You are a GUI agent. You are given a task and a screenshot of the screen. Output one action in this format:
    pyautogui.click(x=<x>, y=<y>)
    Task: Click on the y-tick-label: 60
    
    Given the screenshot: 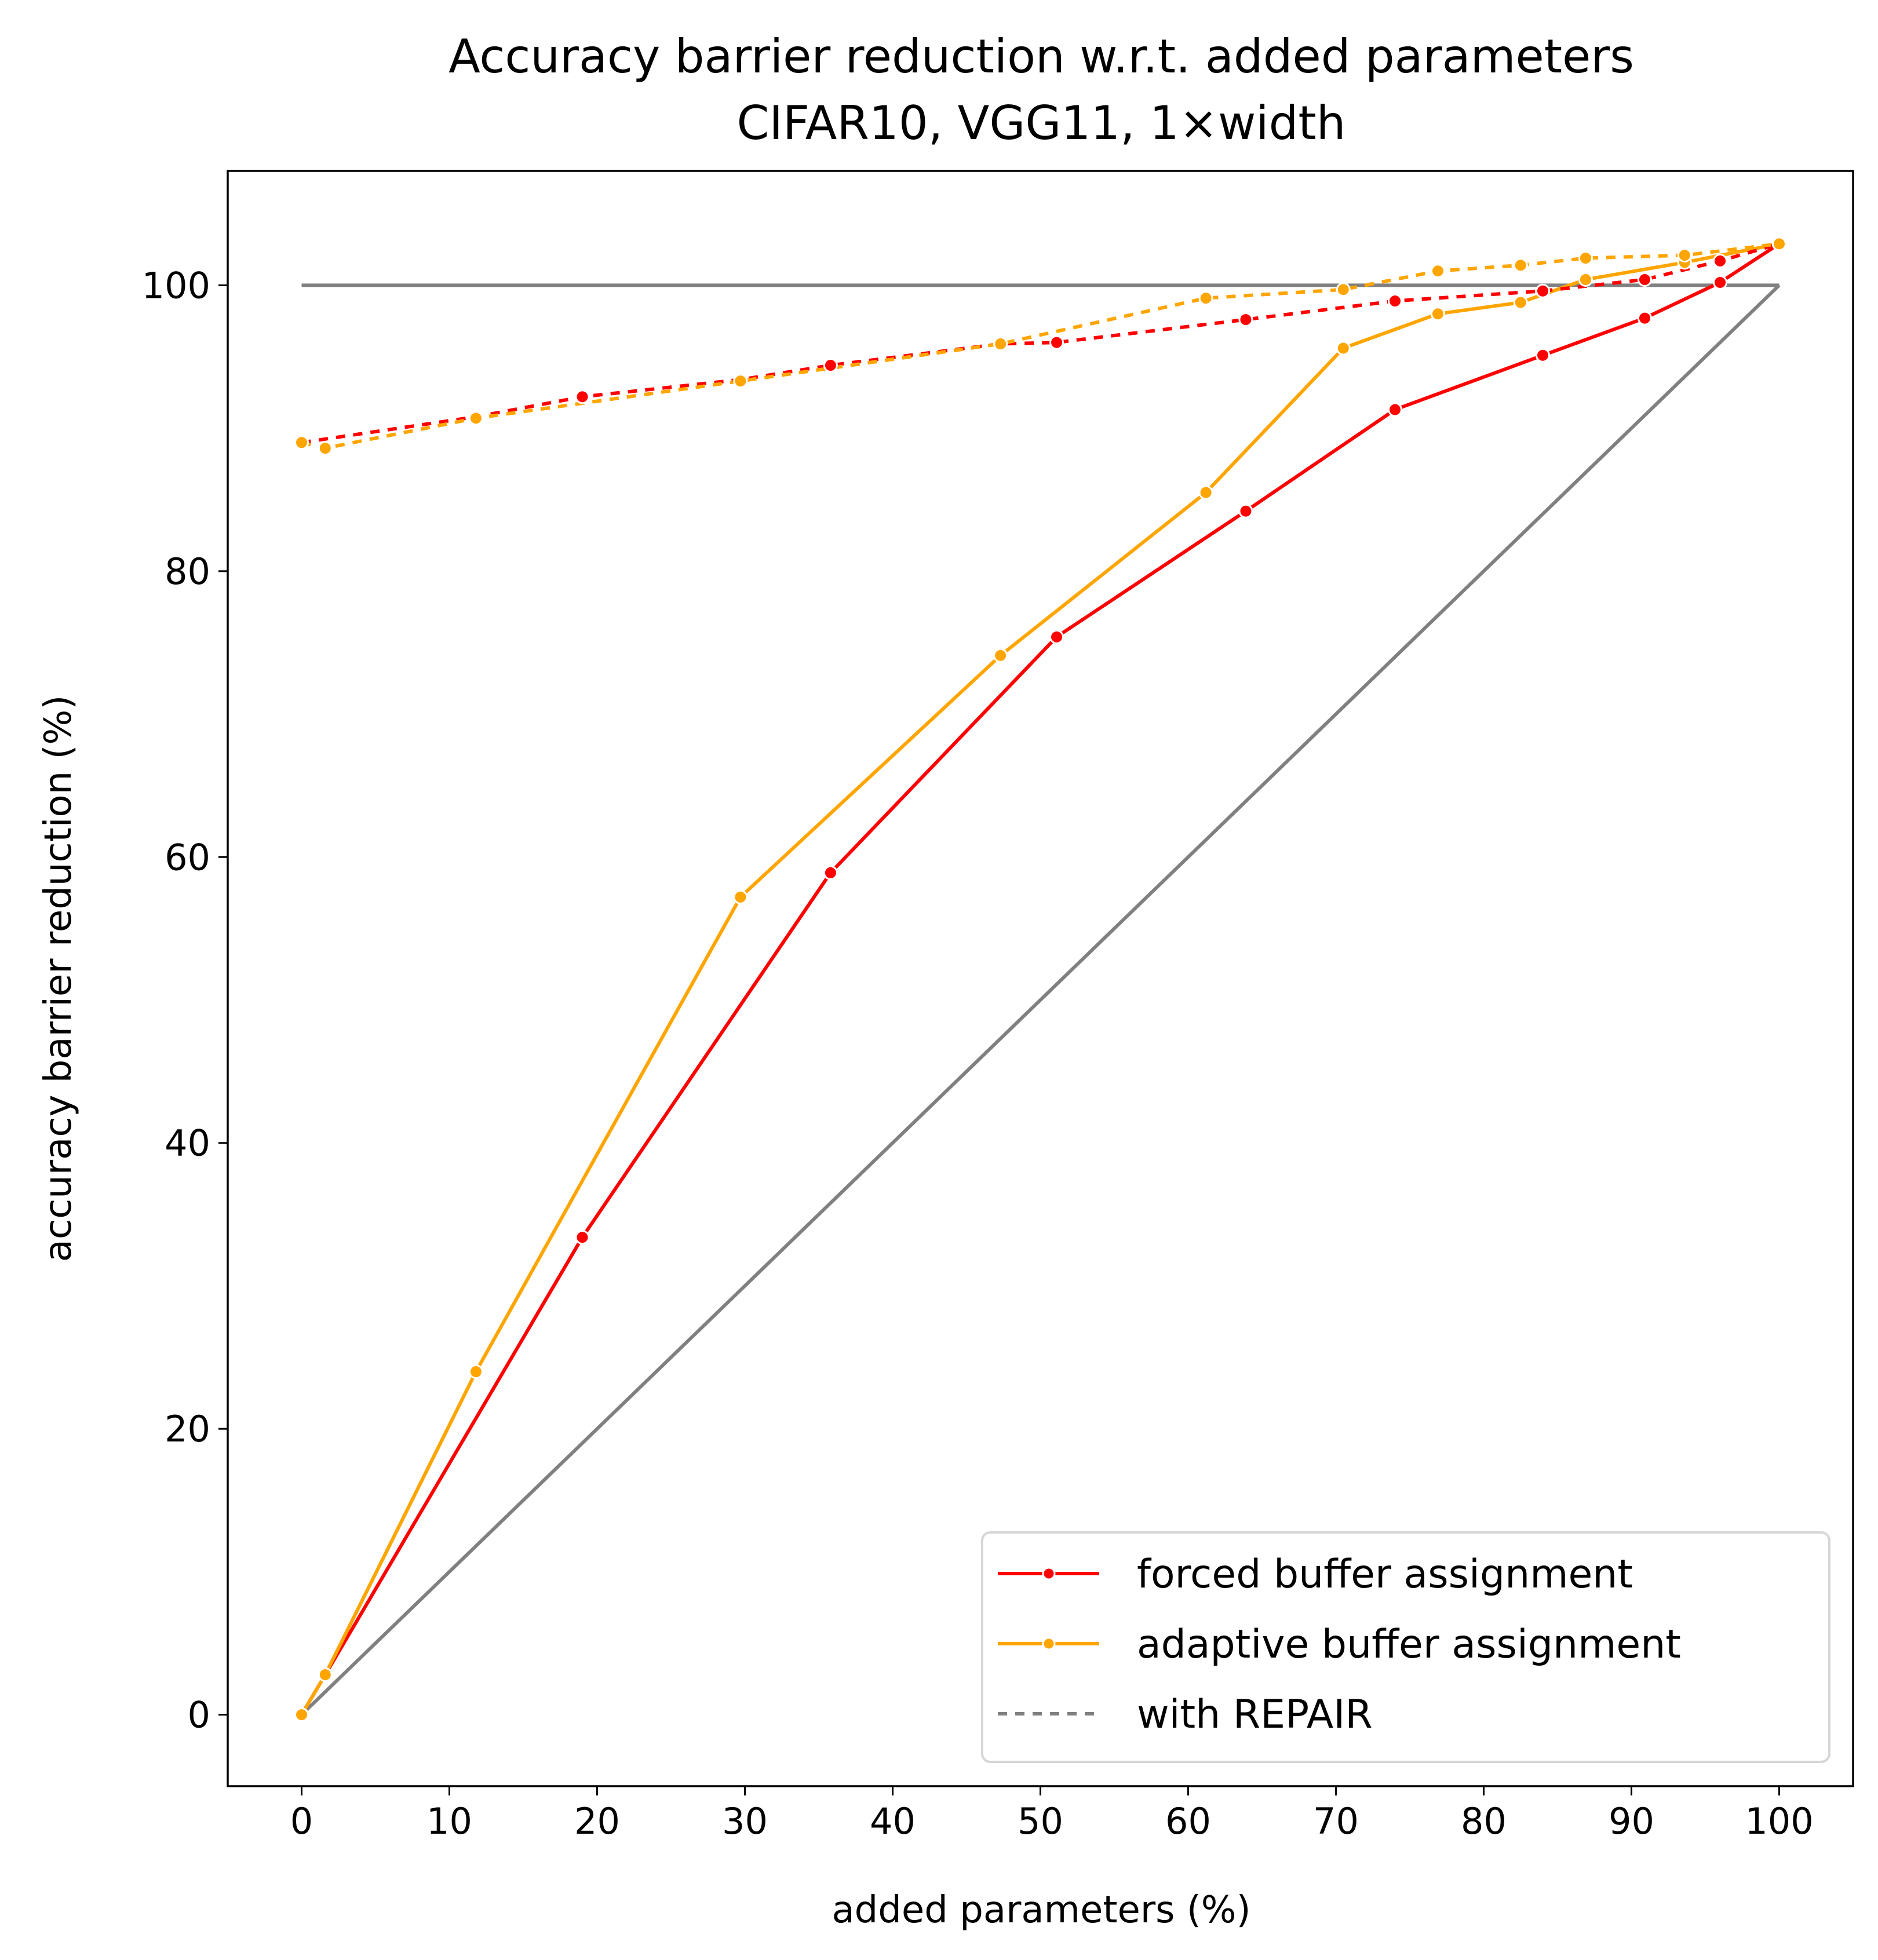 What is the action you would take?
    pyautogui.click(x=187, y=857)
    